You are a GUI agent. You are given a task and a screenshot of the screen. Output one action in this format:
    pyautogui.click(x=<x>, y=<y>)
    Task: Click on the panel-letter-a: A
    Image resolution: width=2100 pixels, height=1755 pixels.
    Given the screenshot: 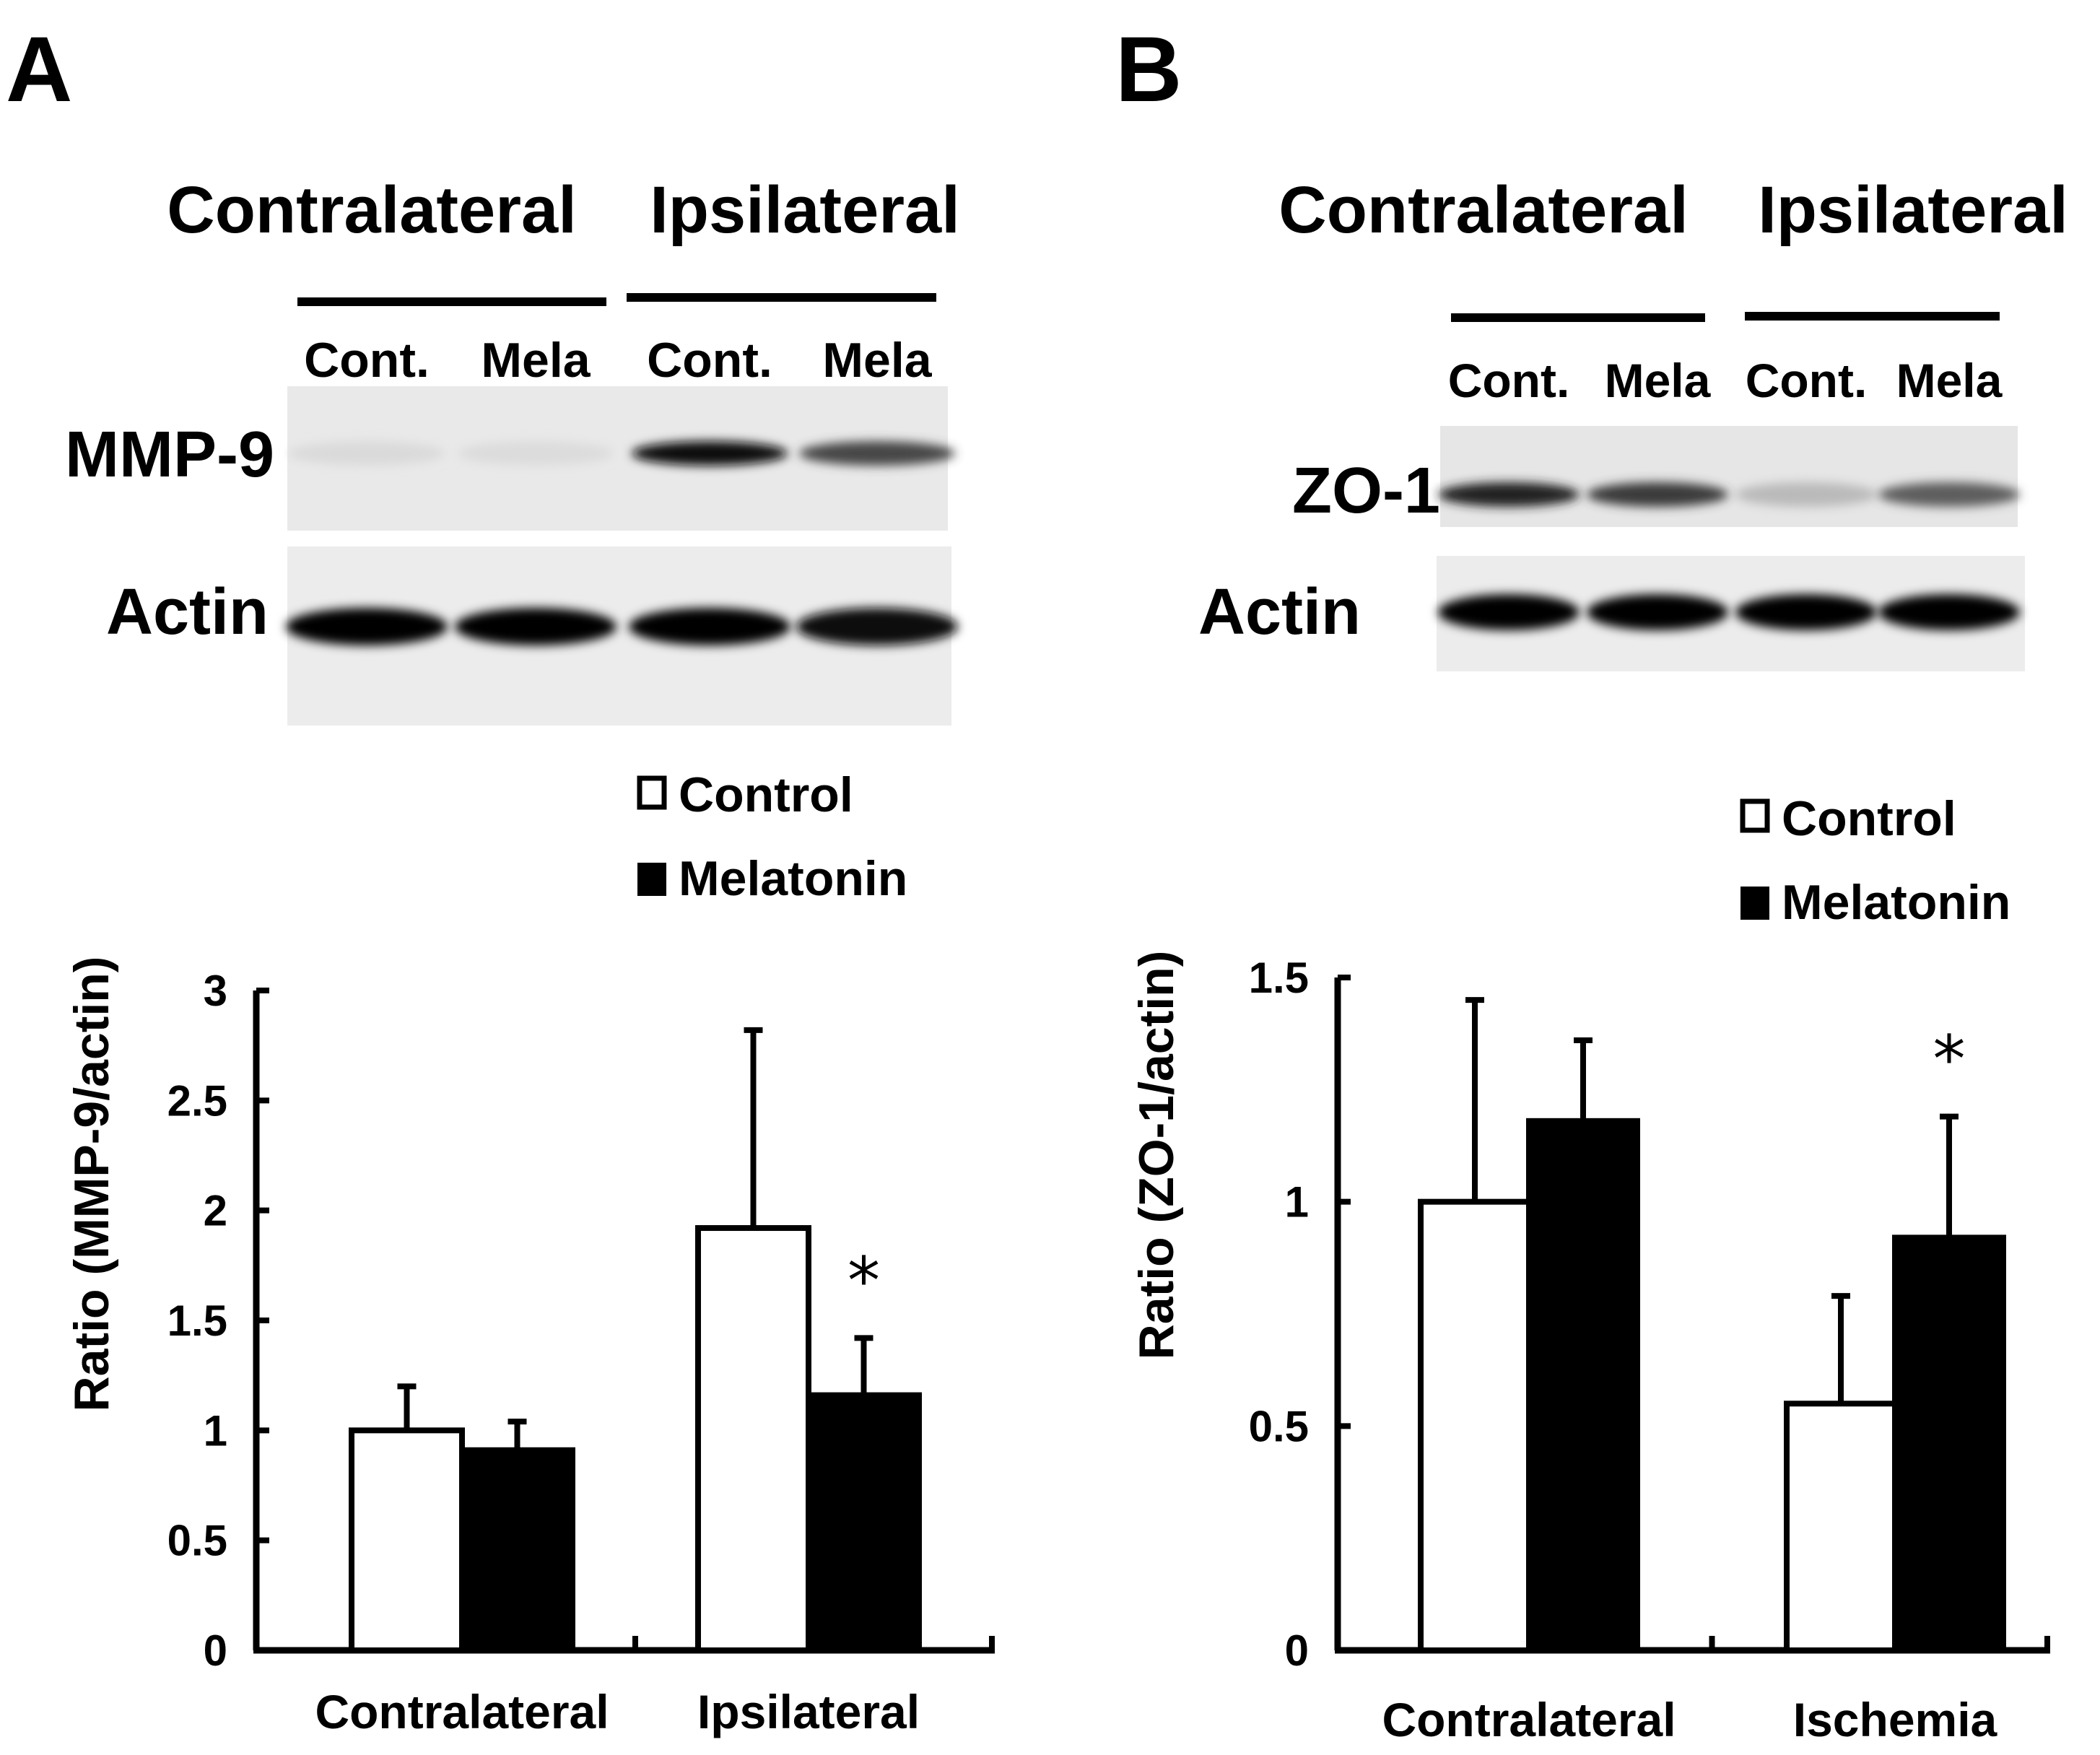 What is the action you would take?
    pyautogui.click(x=39, y=69)
    